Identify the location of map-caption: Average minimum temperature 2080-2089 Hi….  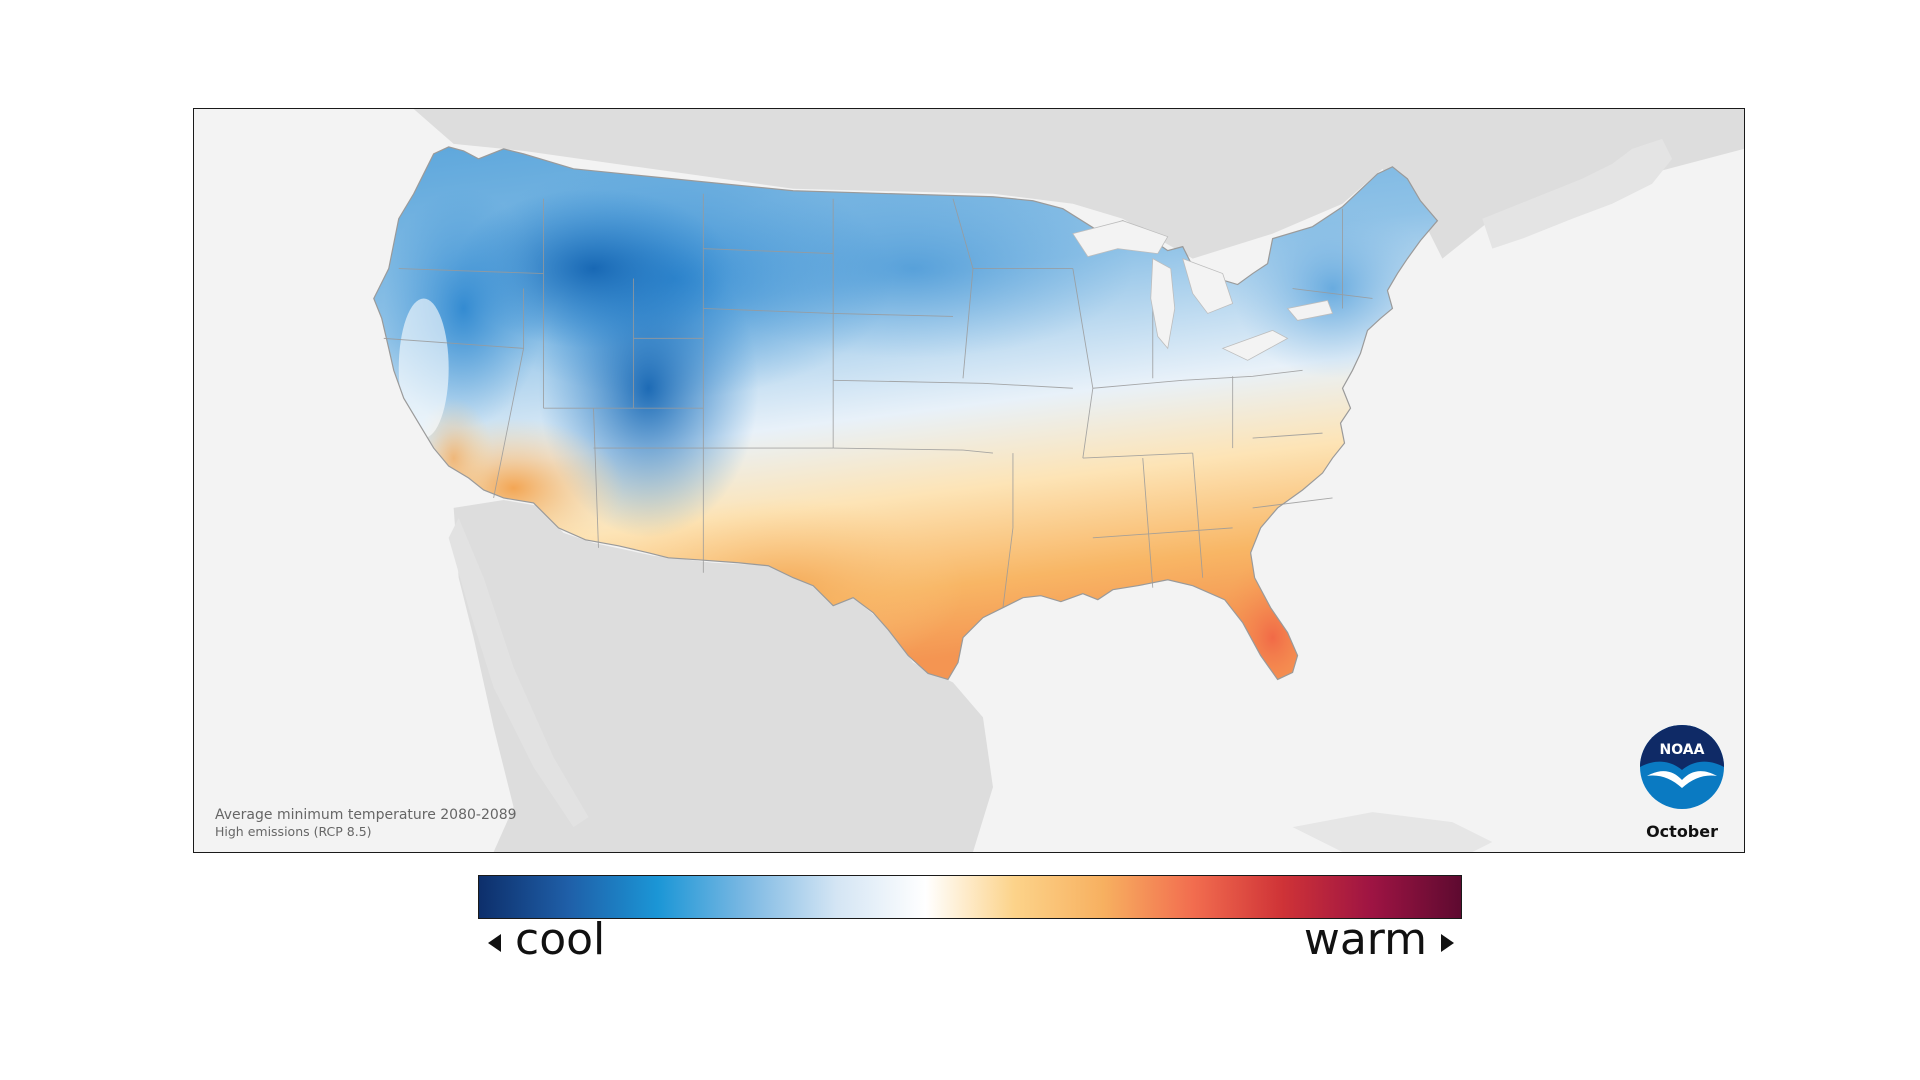
(366, 823).